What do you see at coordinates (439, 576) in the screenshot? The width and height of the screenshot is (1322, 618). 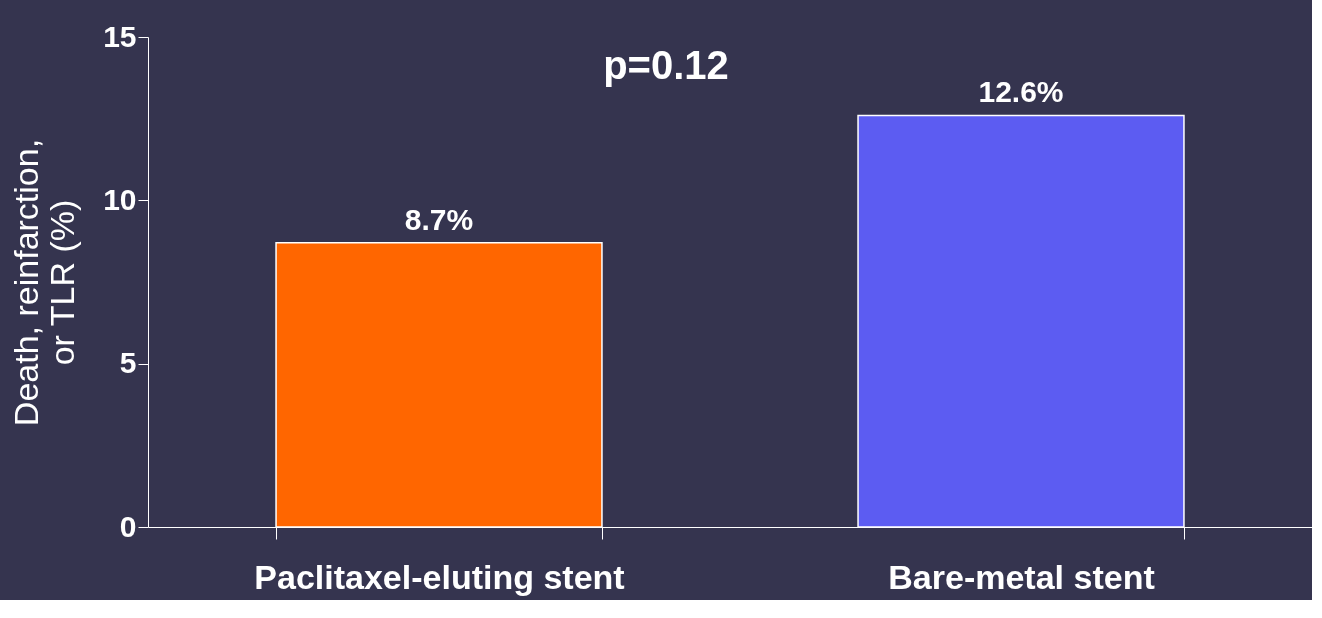 I see `x-tick-label: Paclitaxel-eluting stent` at bounding box center [439, 576].